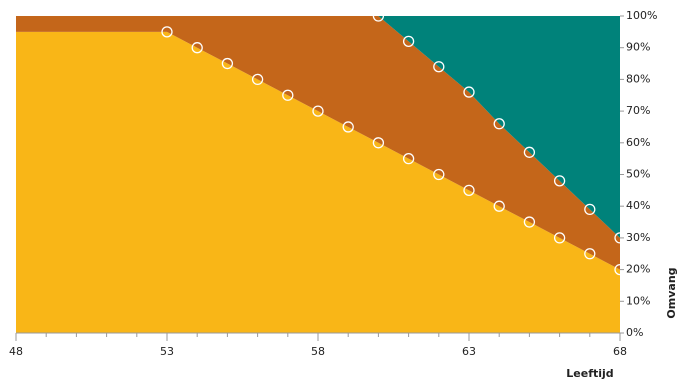 The image size is (681, 381). I want to click on x-tick-label: 53, so click(167, 351).